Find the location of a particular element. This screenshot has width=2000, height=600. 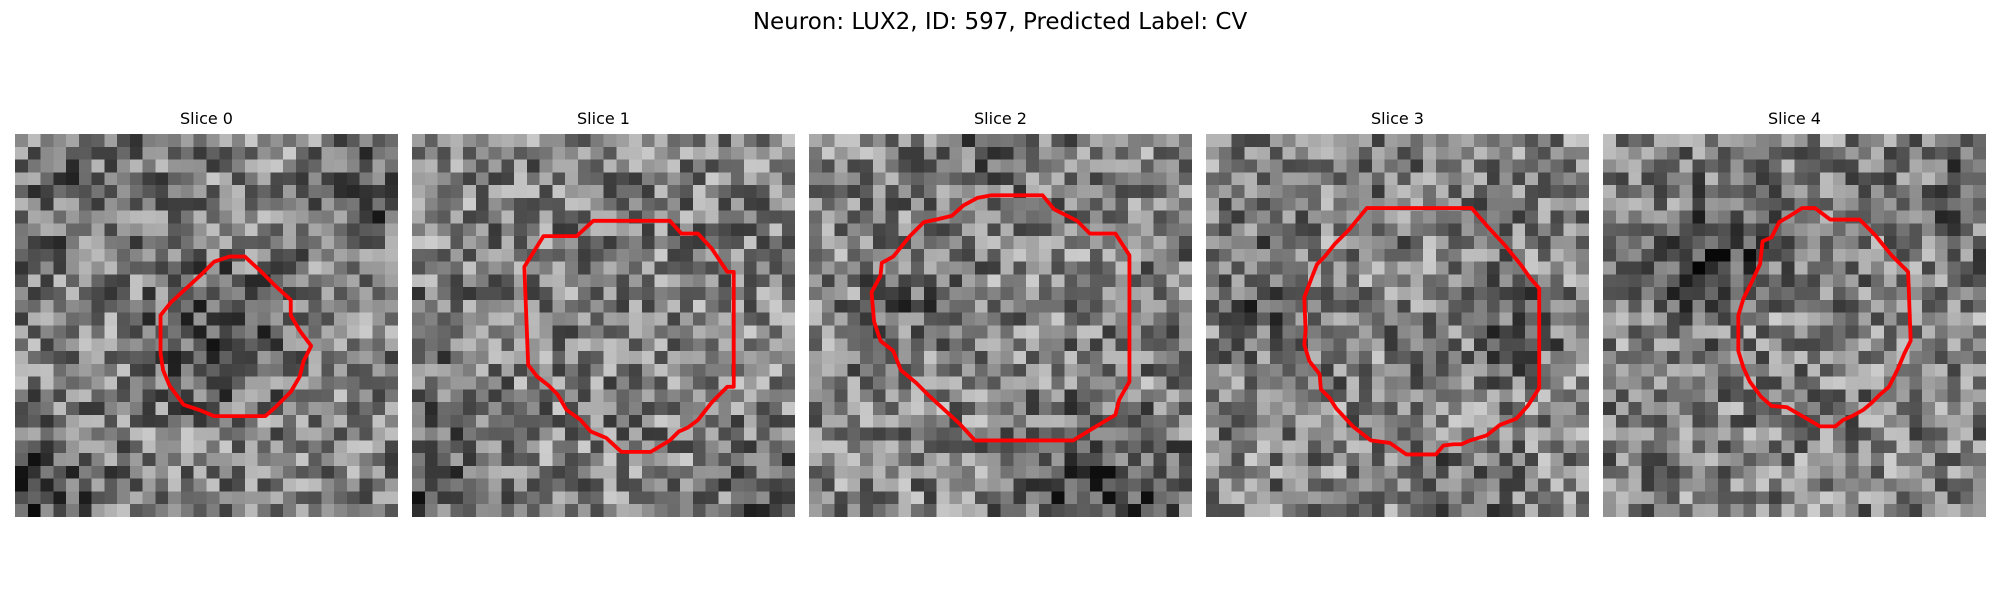

slice-title: Slice 1 is located at coordinates (603, 118).